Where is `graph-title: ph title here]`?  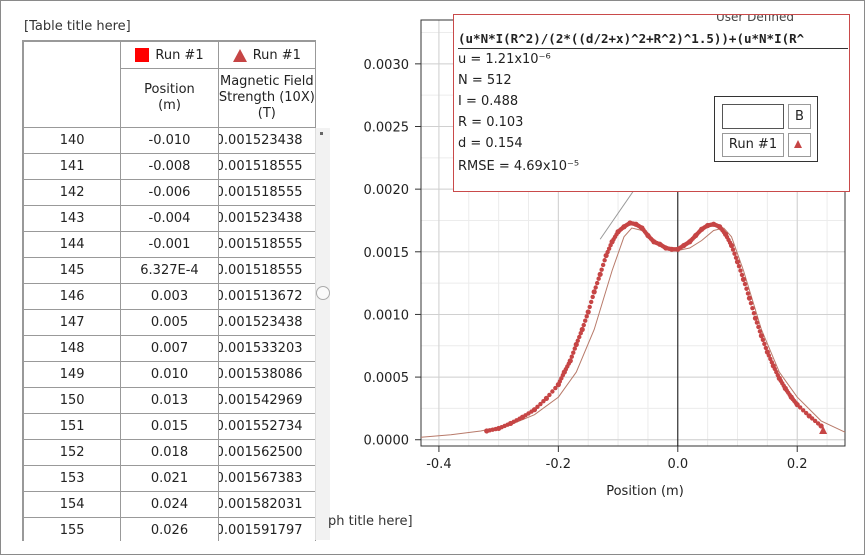
graph-title: ph title here] is located at coordinates (370, 521).